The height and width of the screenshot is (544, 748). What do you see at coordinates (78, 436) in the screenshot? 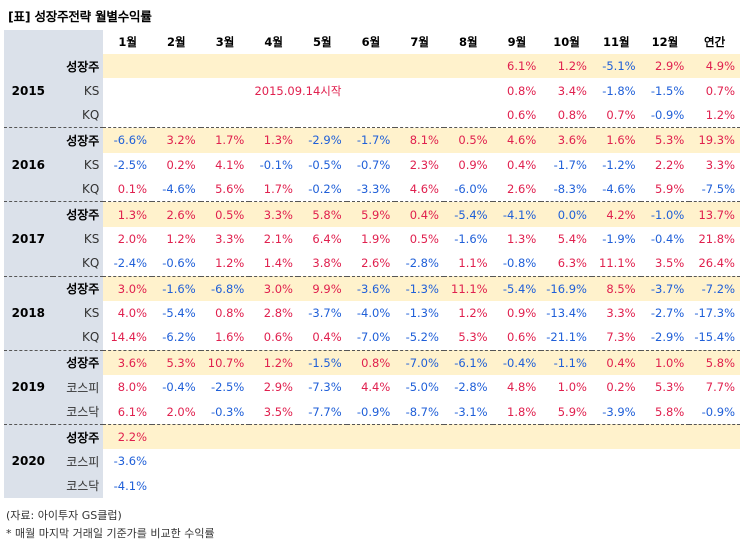
I see `row-label: 성장주` at bounding box center [78, 436].